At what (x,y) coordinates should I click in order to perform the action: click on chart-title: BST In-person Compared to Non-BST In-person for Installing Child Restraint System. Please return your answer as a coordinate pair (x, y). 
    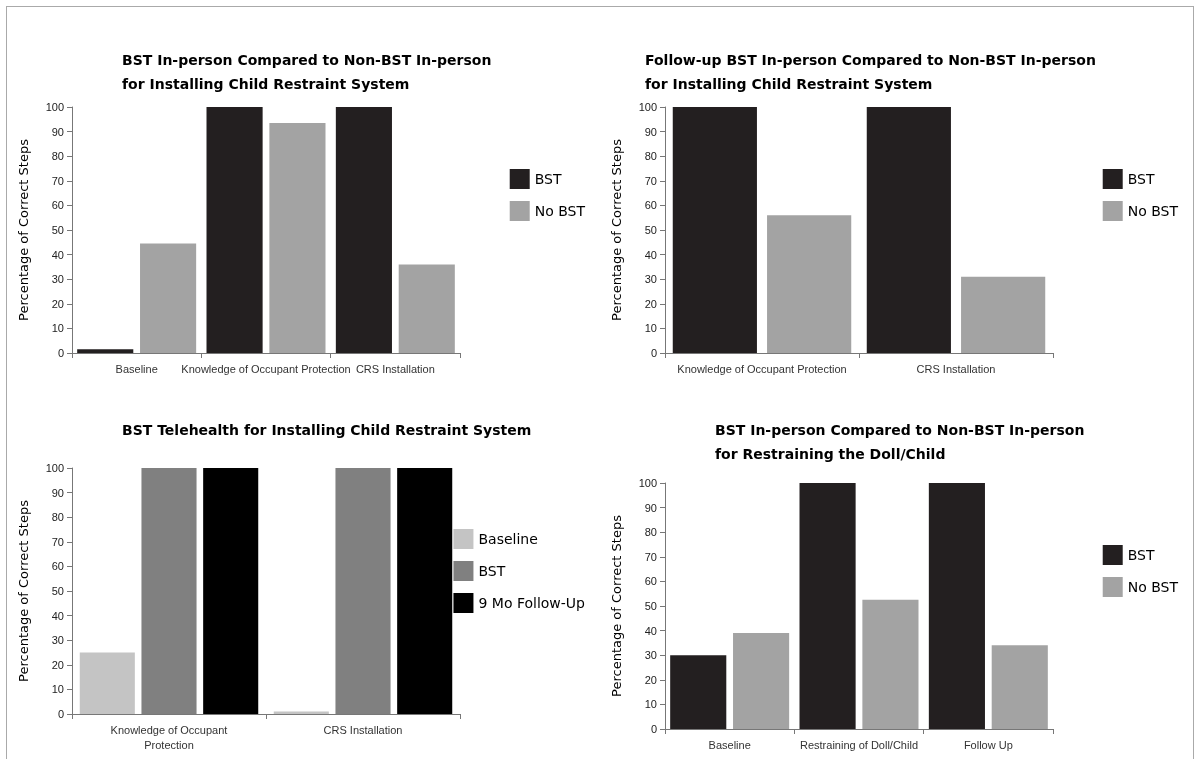
    Looking at the image, I should click on (307, 72).